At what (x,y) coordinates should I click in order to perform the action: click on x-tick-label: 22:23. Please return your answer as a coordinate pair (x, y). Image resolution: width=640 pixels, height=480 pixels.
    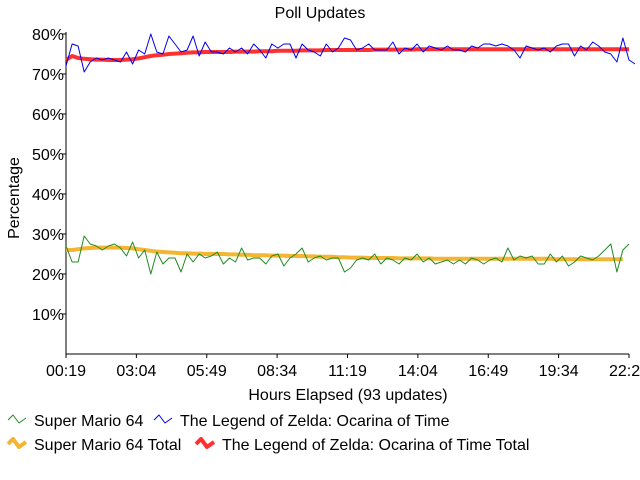
    Looking at the image, I should click on (624, 371).